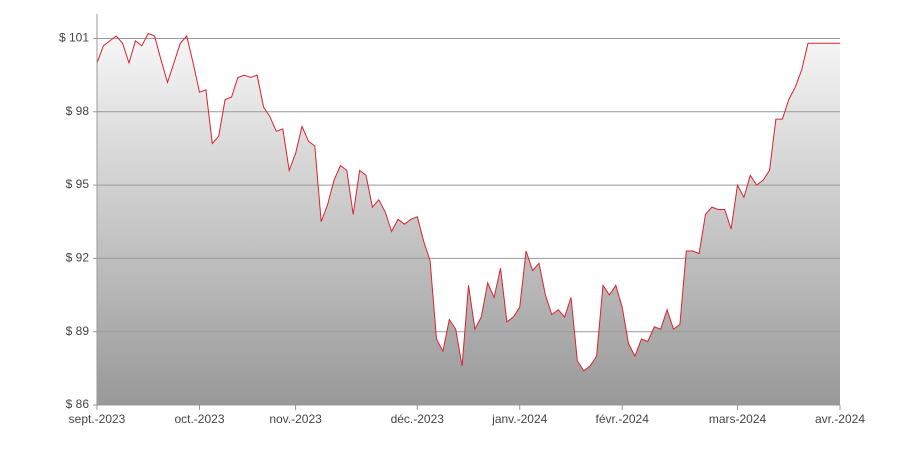  I want to click on x-tick-label: oct.-2023, so click(199, 419).